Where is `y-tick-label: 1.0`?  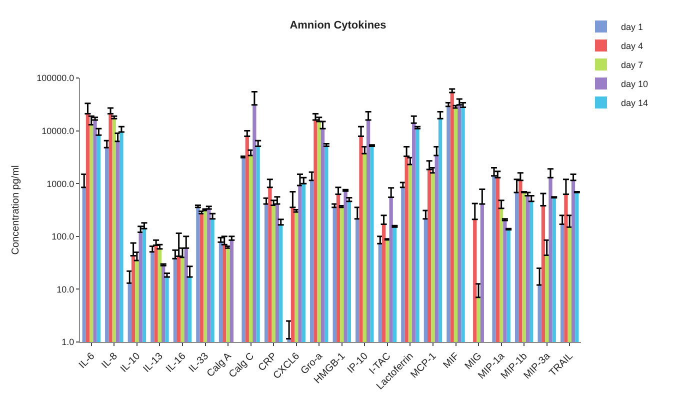
y-tick-label: 1.0 is located at coordinates (68, 342).